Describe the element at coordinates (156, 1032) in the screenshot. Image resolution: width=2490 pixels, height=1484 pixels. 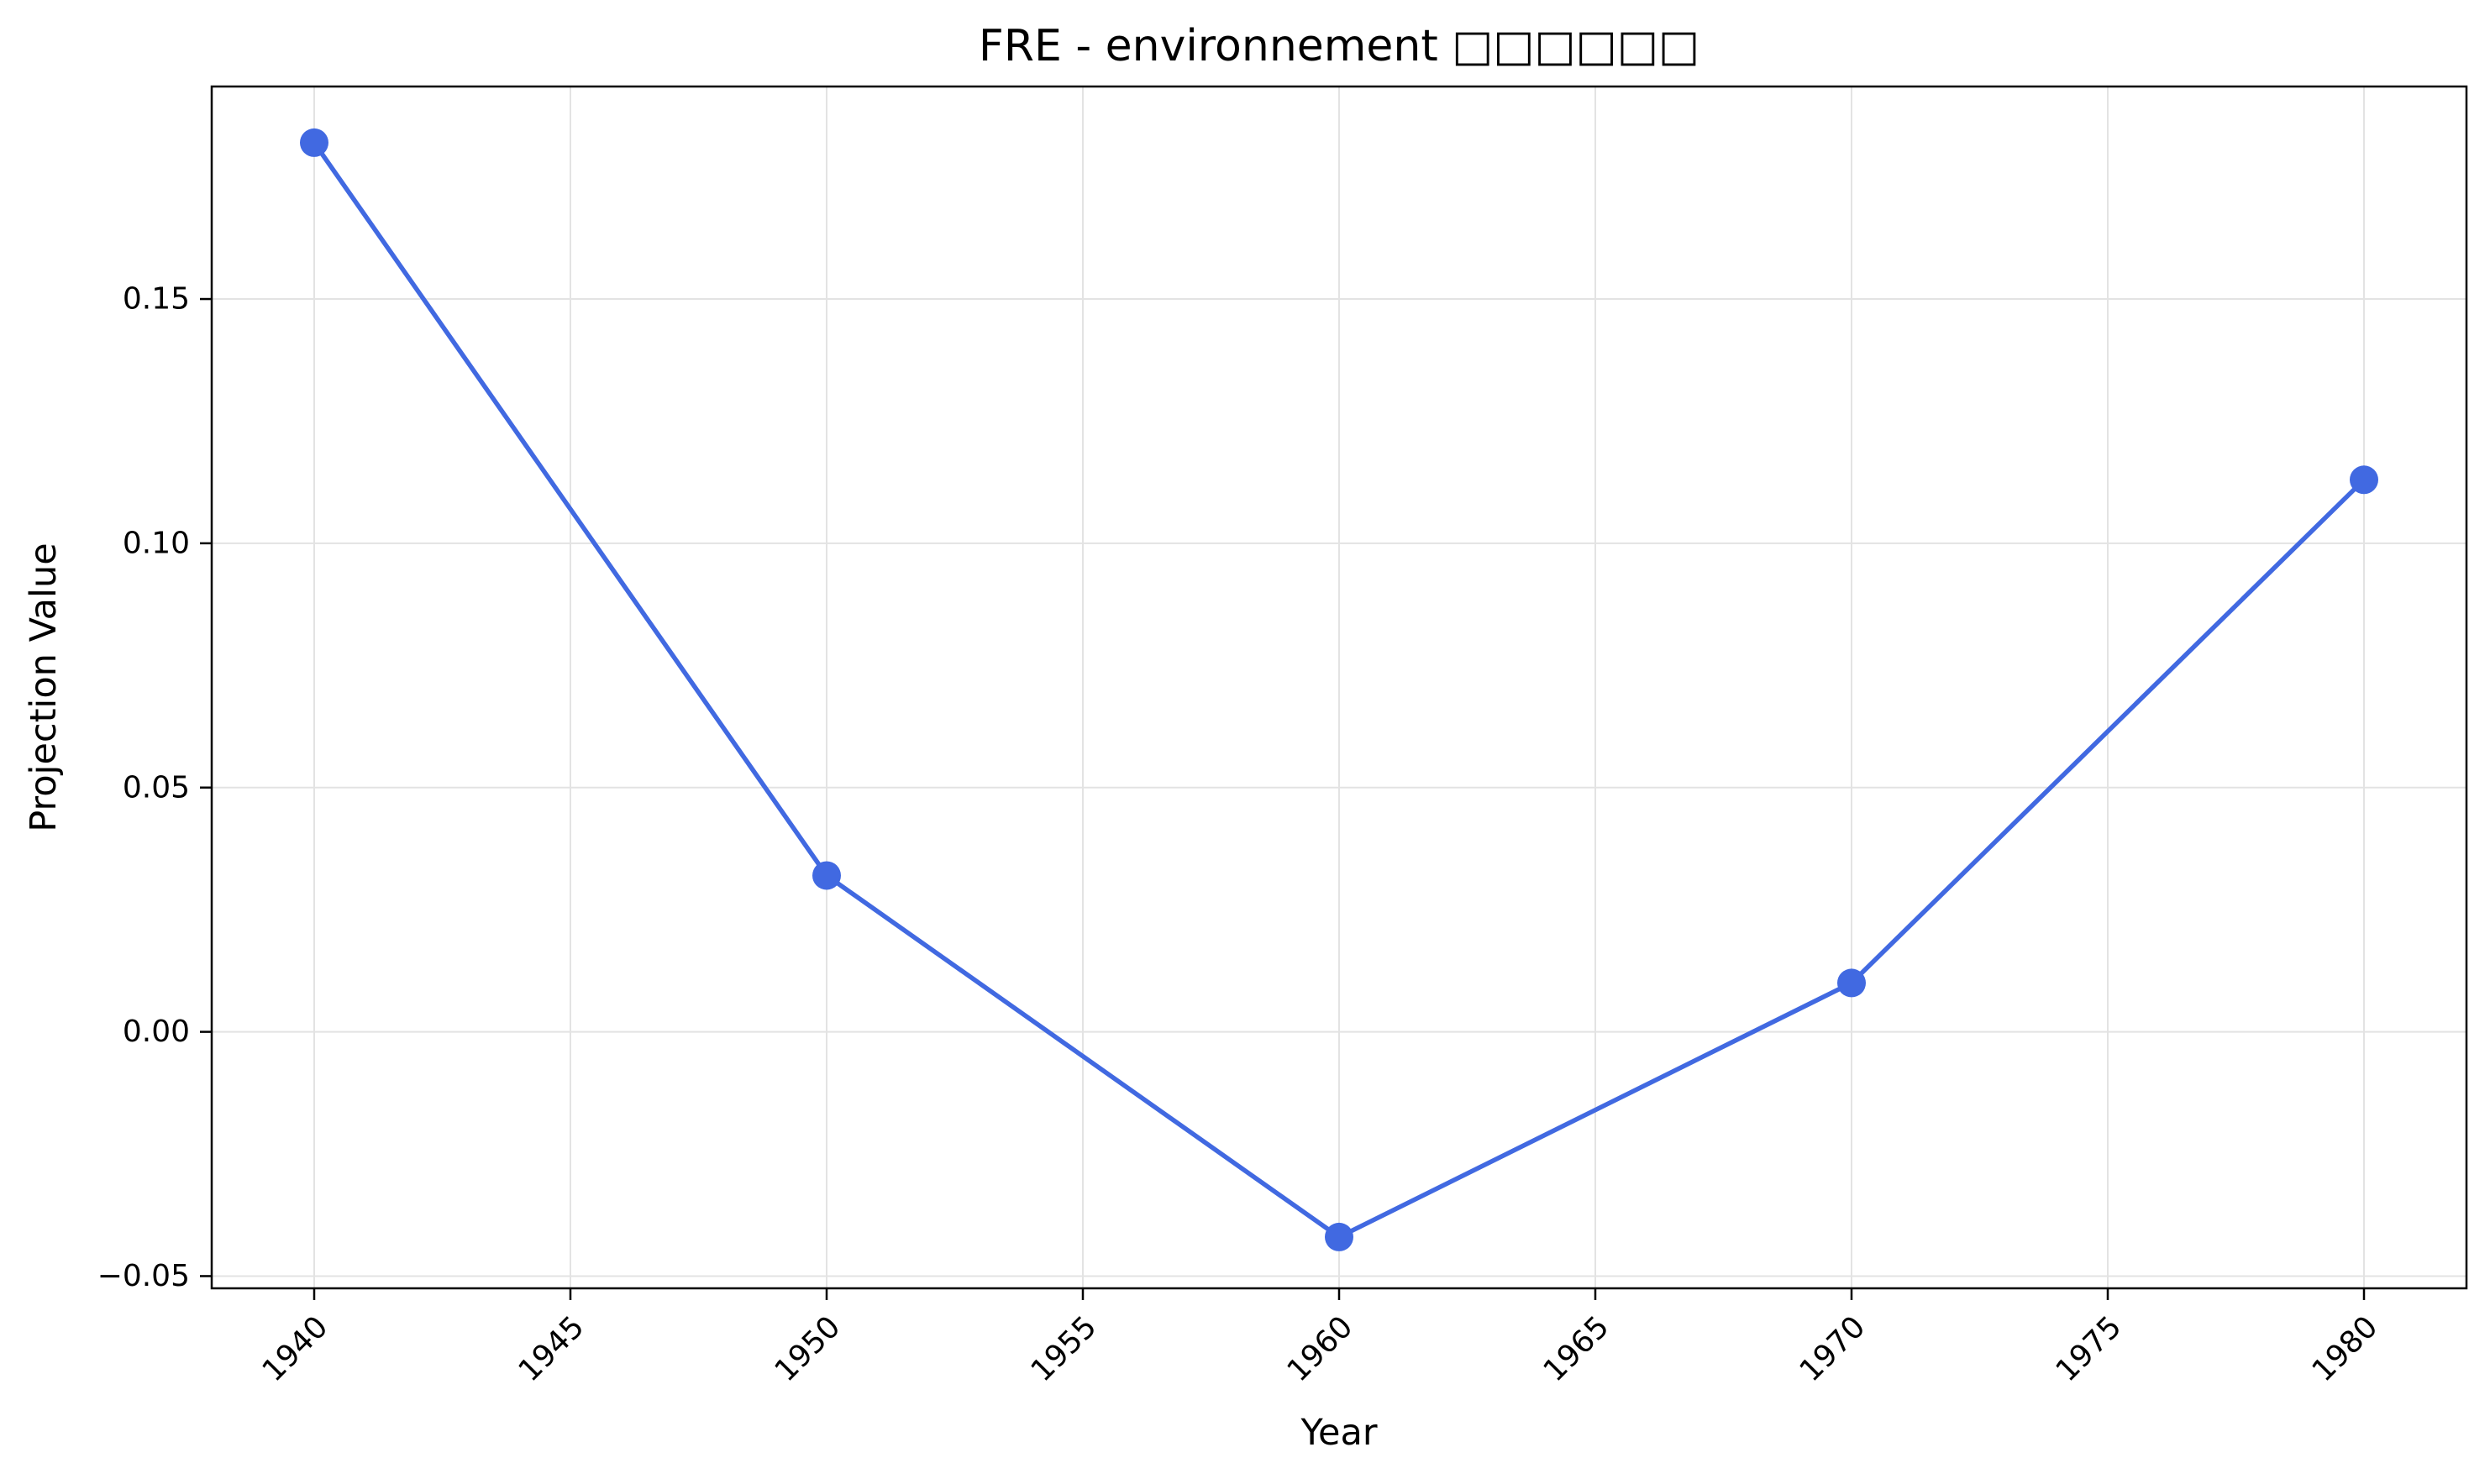
I see `y-tick-label: 0.00` at that location.